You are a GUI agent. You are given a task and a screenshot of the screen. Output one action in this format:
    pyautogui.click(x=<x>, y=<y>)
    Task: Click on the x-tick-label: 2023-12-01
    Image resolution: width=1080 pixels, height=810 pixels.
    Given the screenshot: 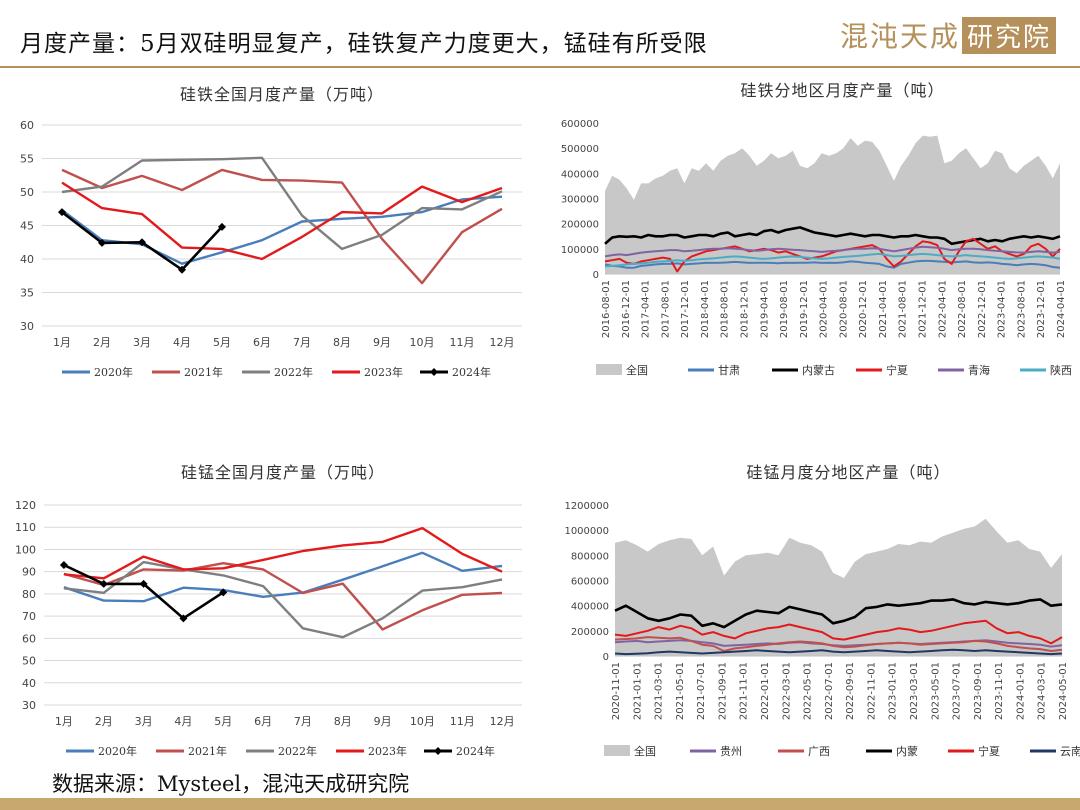 What is the action you would take?
    pyautogui.click(x=1041, y=309)
    